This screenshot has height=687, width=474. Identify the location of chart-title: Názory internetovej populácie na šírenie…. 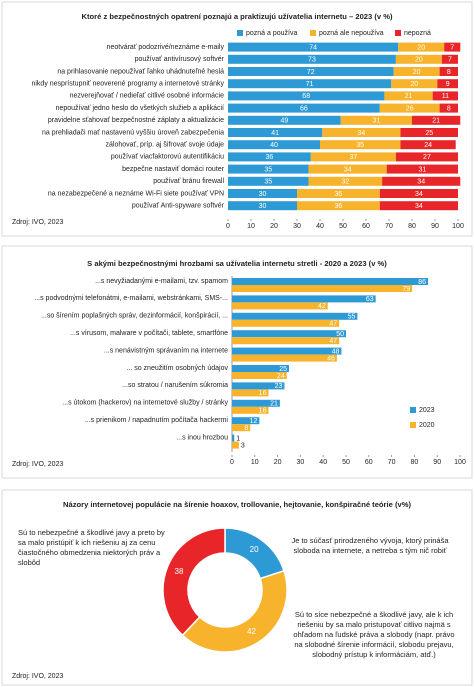
(237, 504).